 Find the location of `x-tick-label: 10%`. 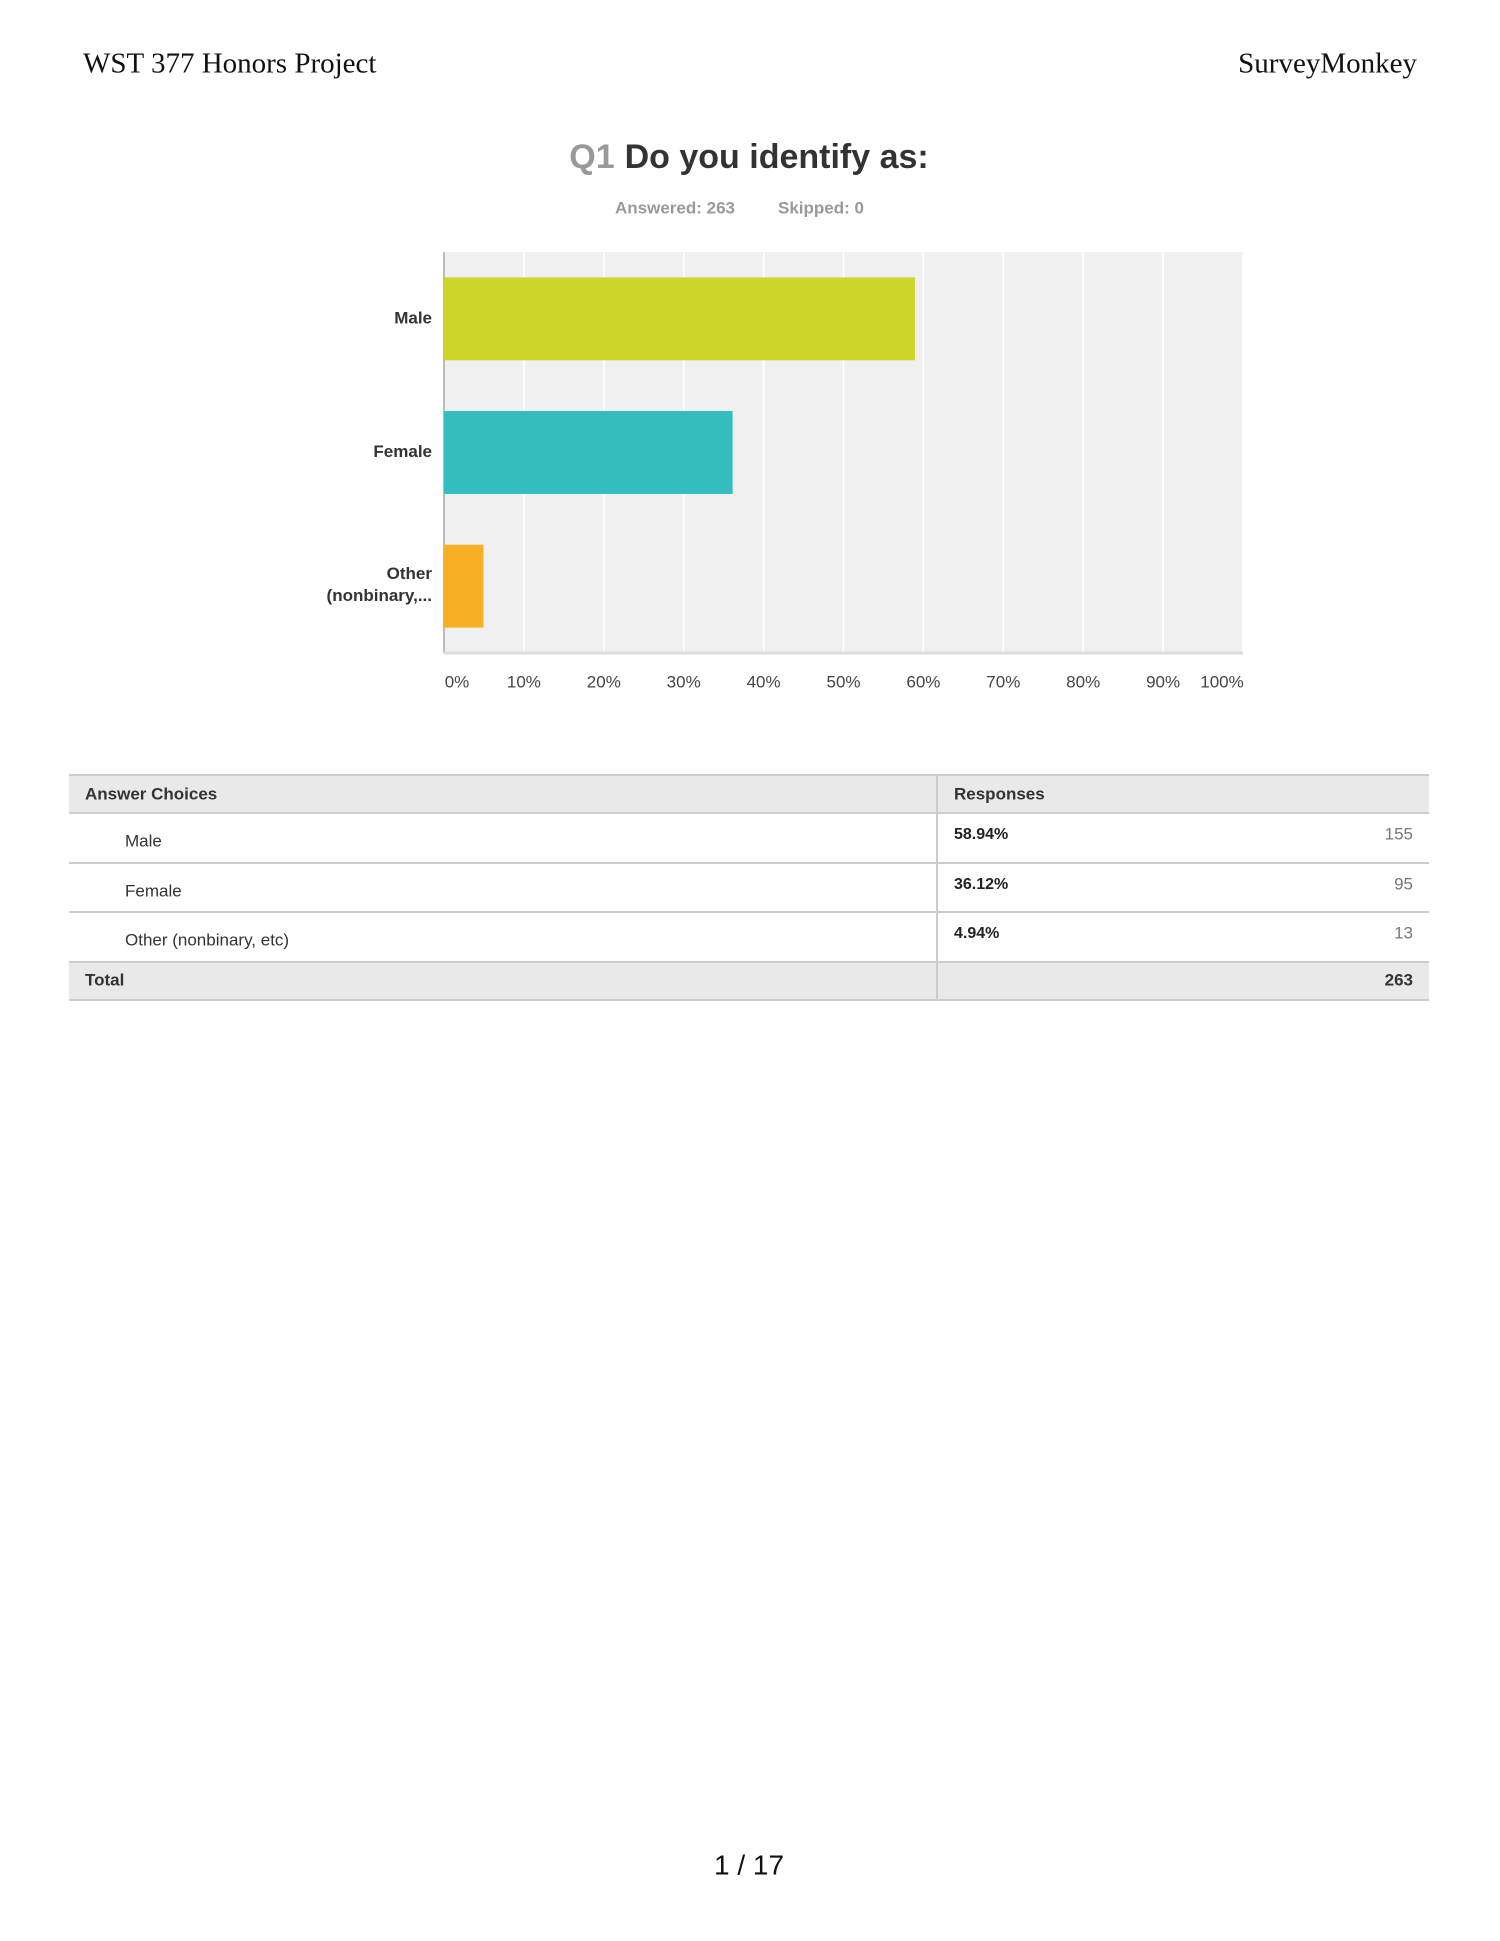

x-tick-label: 10% is located at coordinates (524, 681).